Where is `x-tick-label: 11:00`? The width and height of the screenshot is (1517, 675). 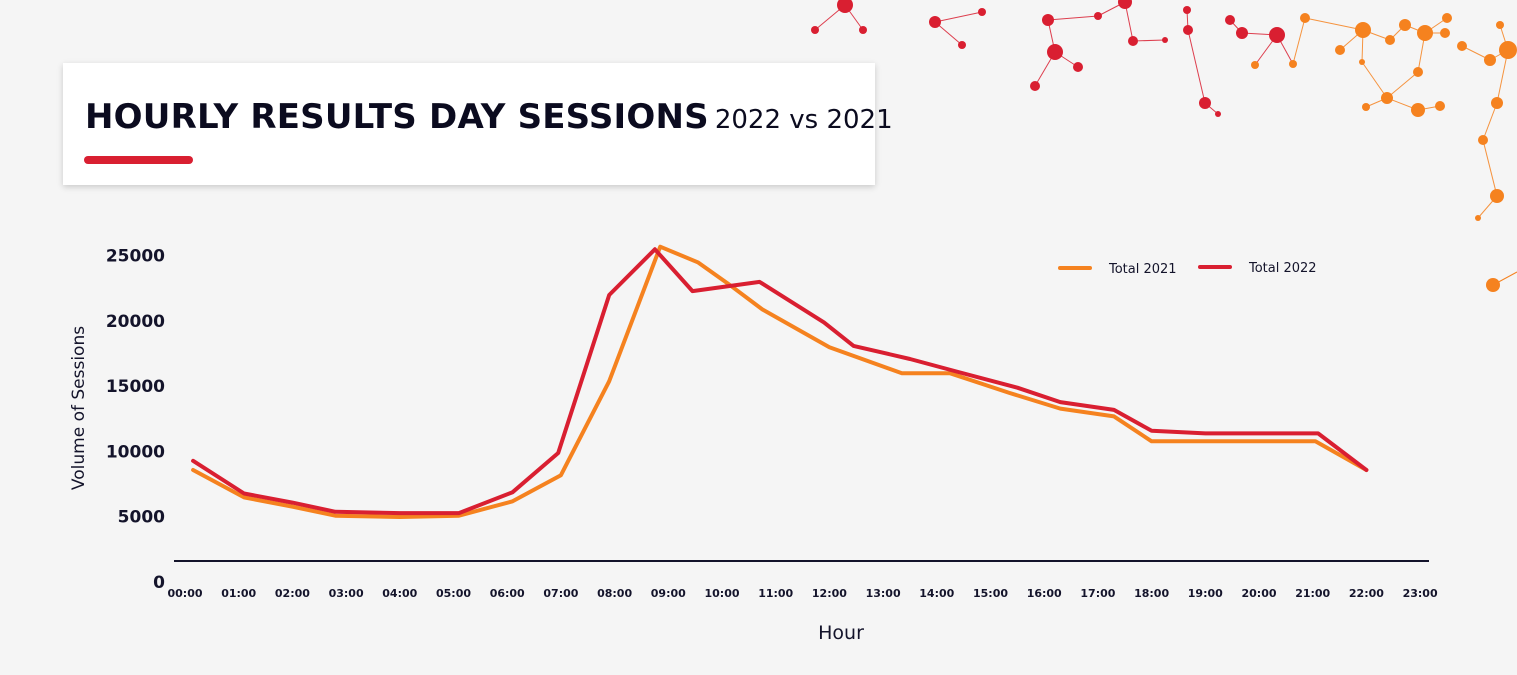 x-tick-label: 11:00 is located at coordinates (775, 593).